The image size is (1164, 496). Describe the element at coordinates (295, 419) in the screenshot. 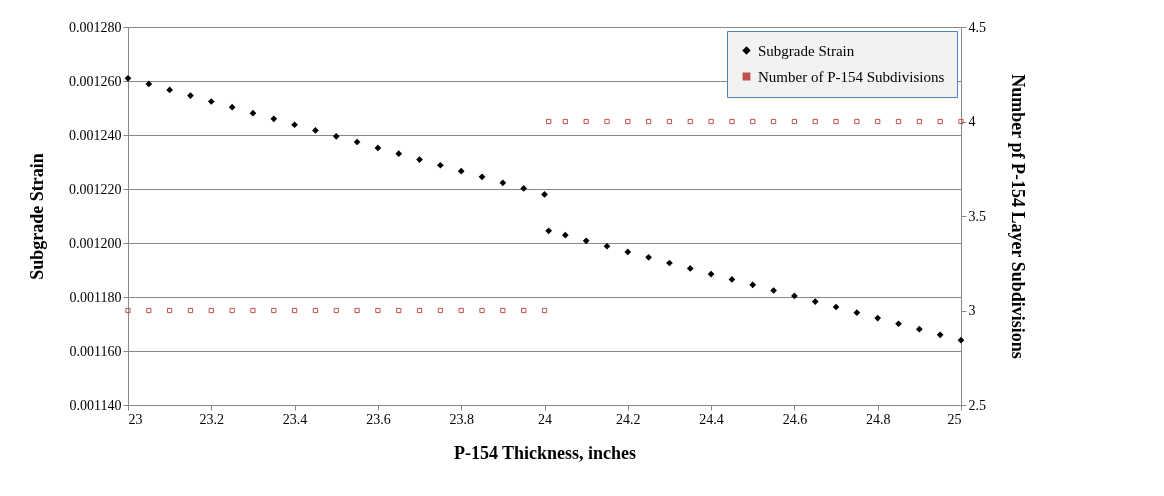

I see `x-tick-label: 23.4` at that location.